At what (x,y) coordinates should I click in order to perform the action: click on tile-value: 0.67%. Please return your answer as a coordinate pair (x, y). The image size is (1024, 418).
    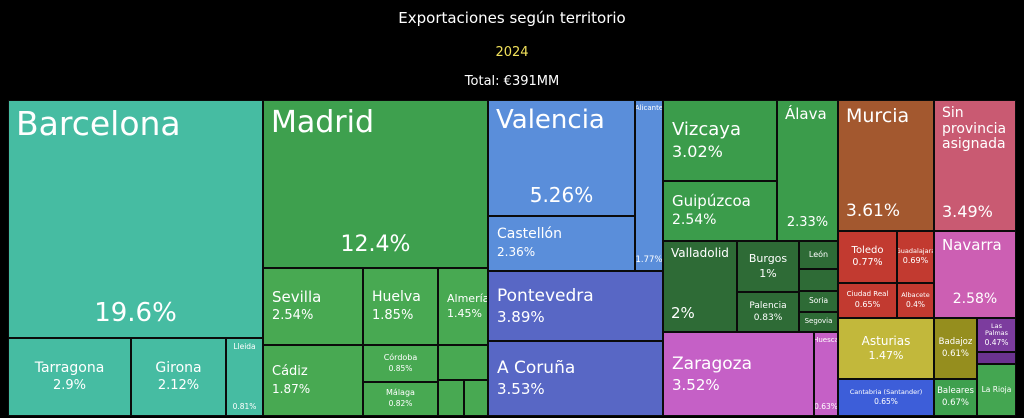
    Looking at the image, I should click on (955, 402).